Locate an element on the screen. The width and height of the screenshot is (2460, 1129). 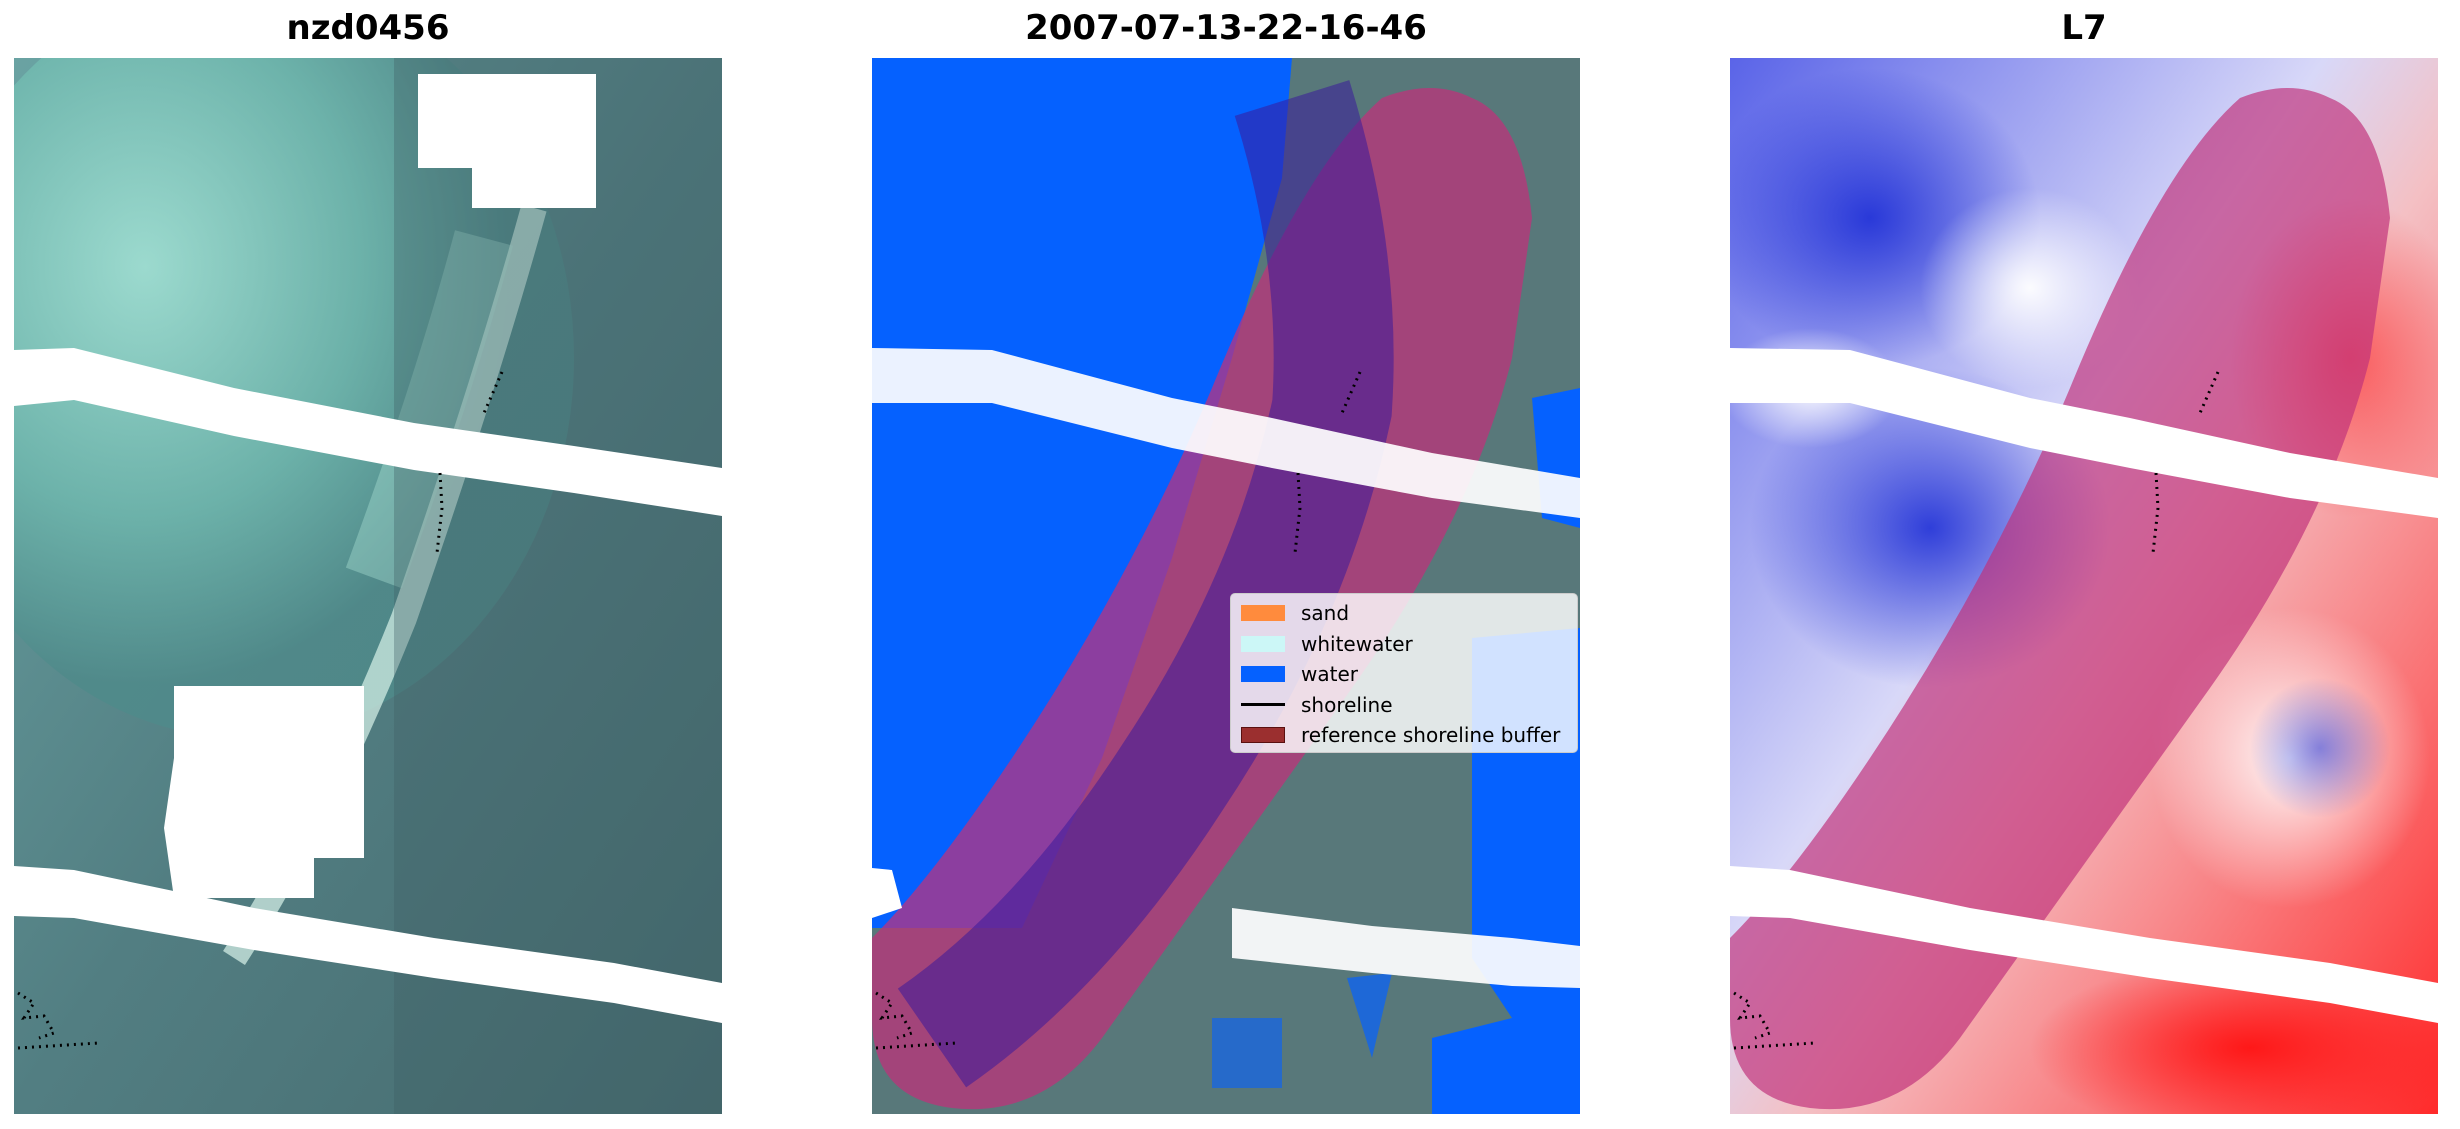
panel-title-classified: 2007-07-13-22-16-46 is located at coordinates (1226, 28).